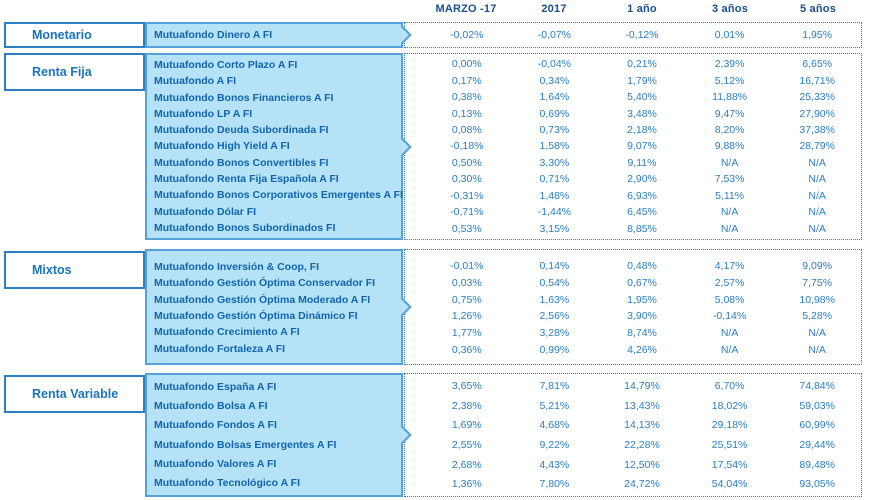 The width and height of the screenshot is (870, 500). What do you see at coordinates (642, 349) in the screenshot?
I see `data-row: 0,36% 0,99% 4,26% N/A N/A` at bounding box center [642, 349].